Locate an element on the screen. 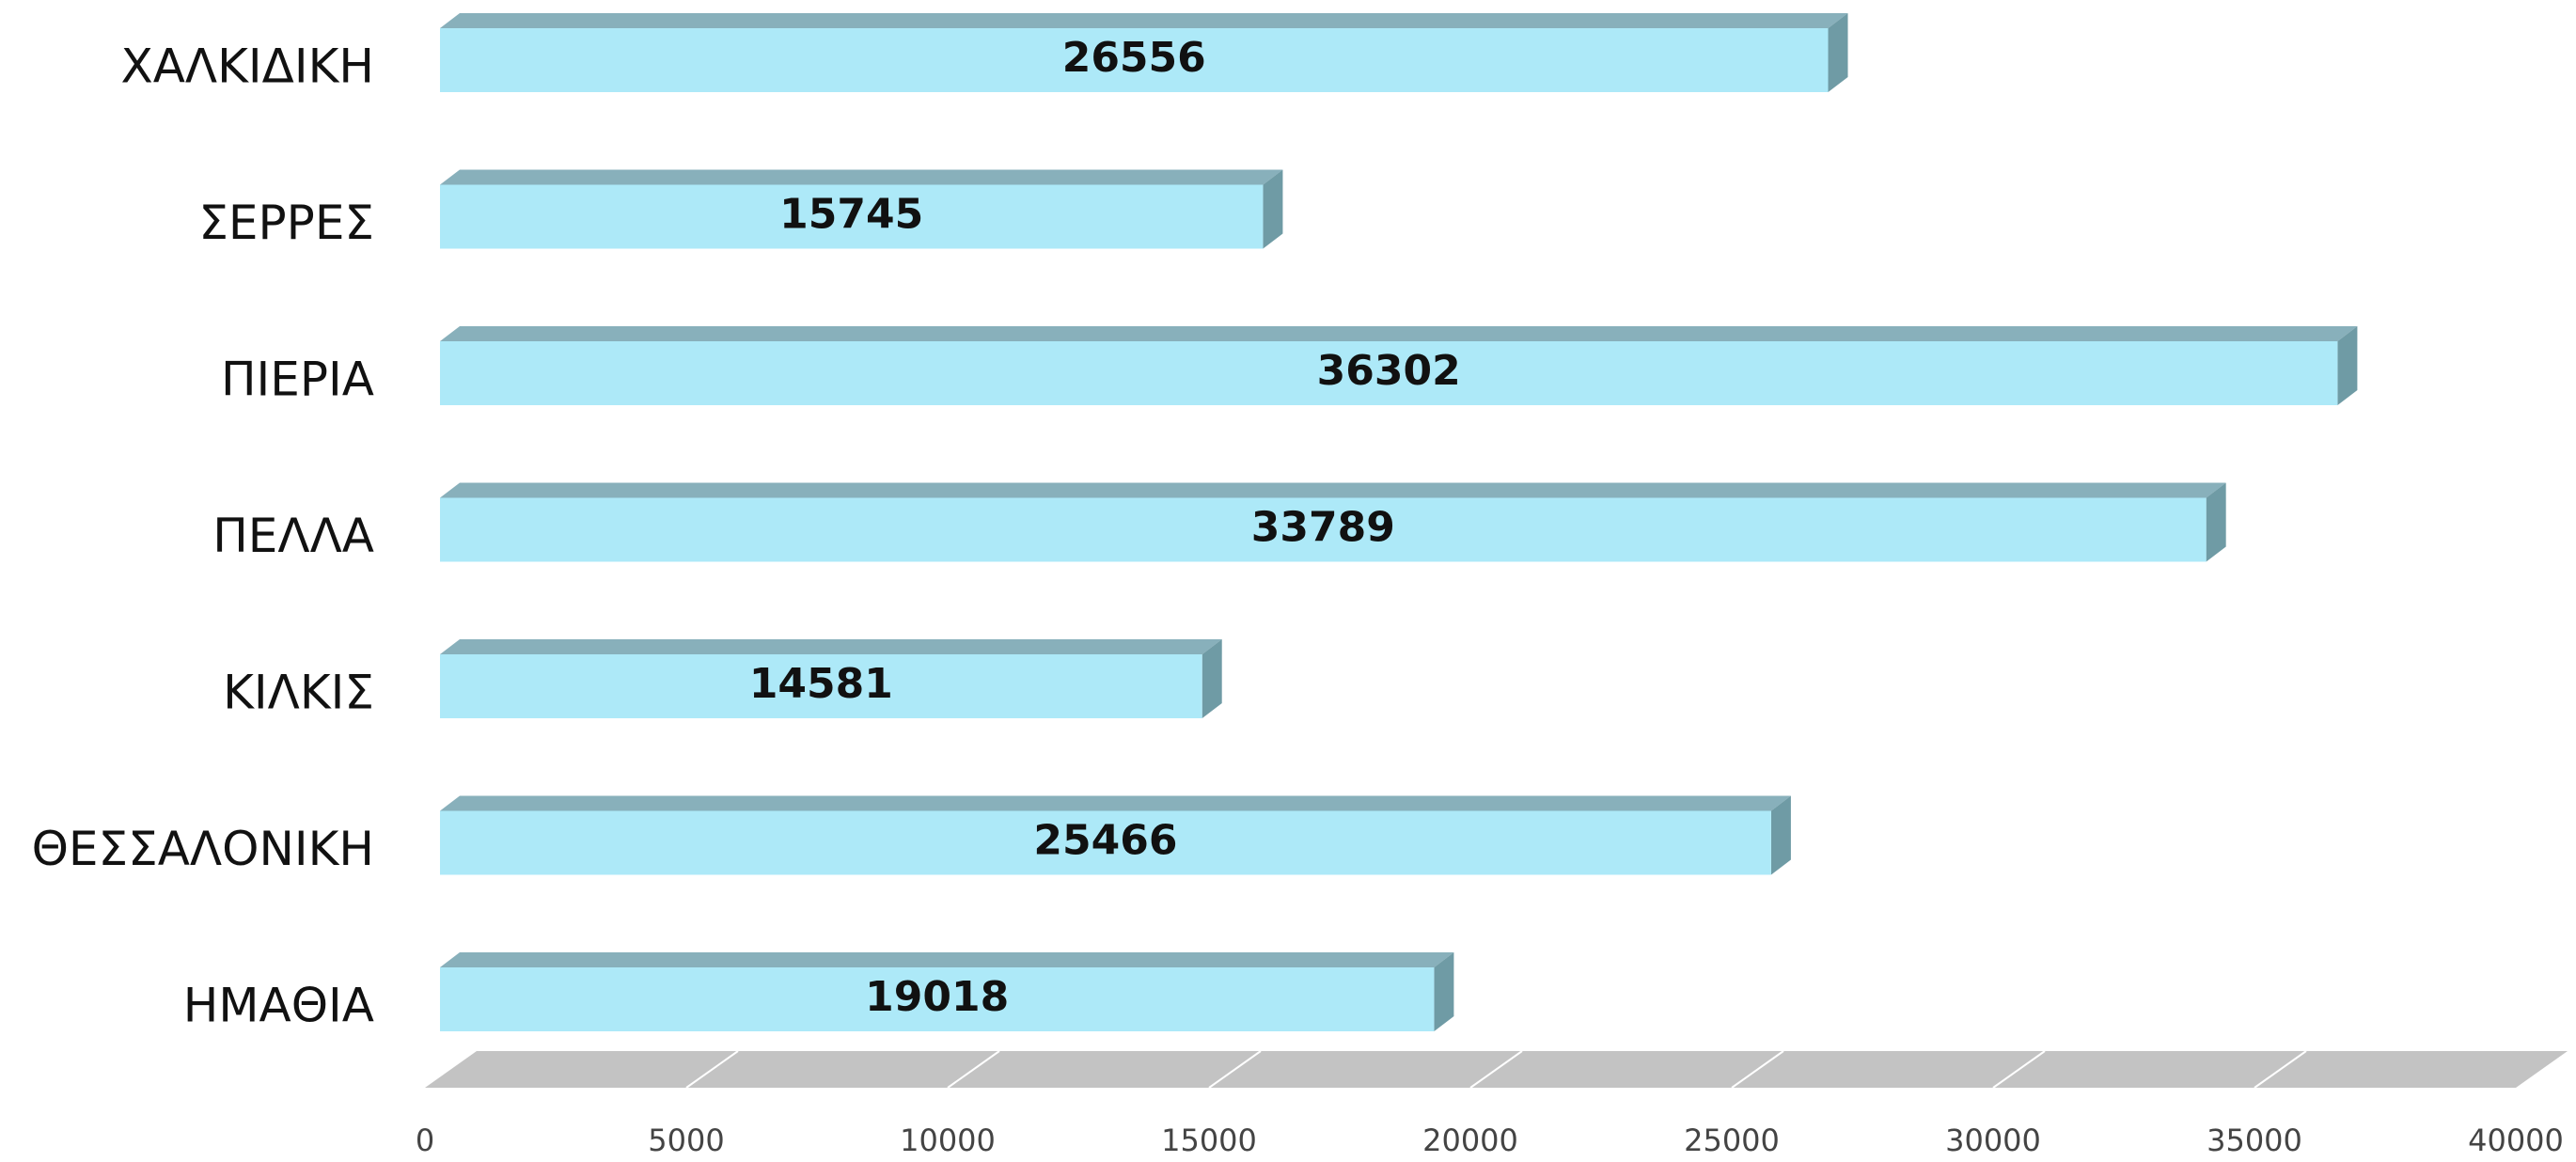  x-tick-label: 20000 is located at coordinates (1470, 1140).